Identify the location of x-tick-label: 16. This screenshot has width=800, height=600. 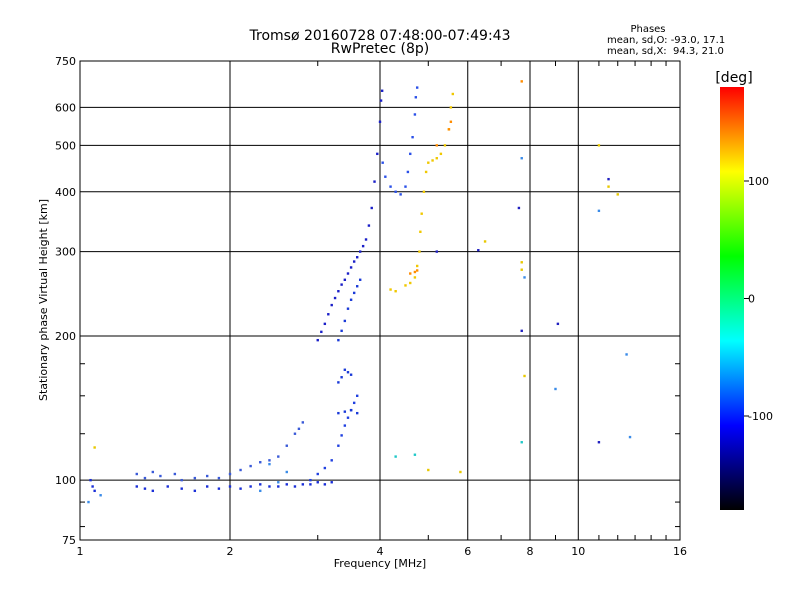
(680, 551).